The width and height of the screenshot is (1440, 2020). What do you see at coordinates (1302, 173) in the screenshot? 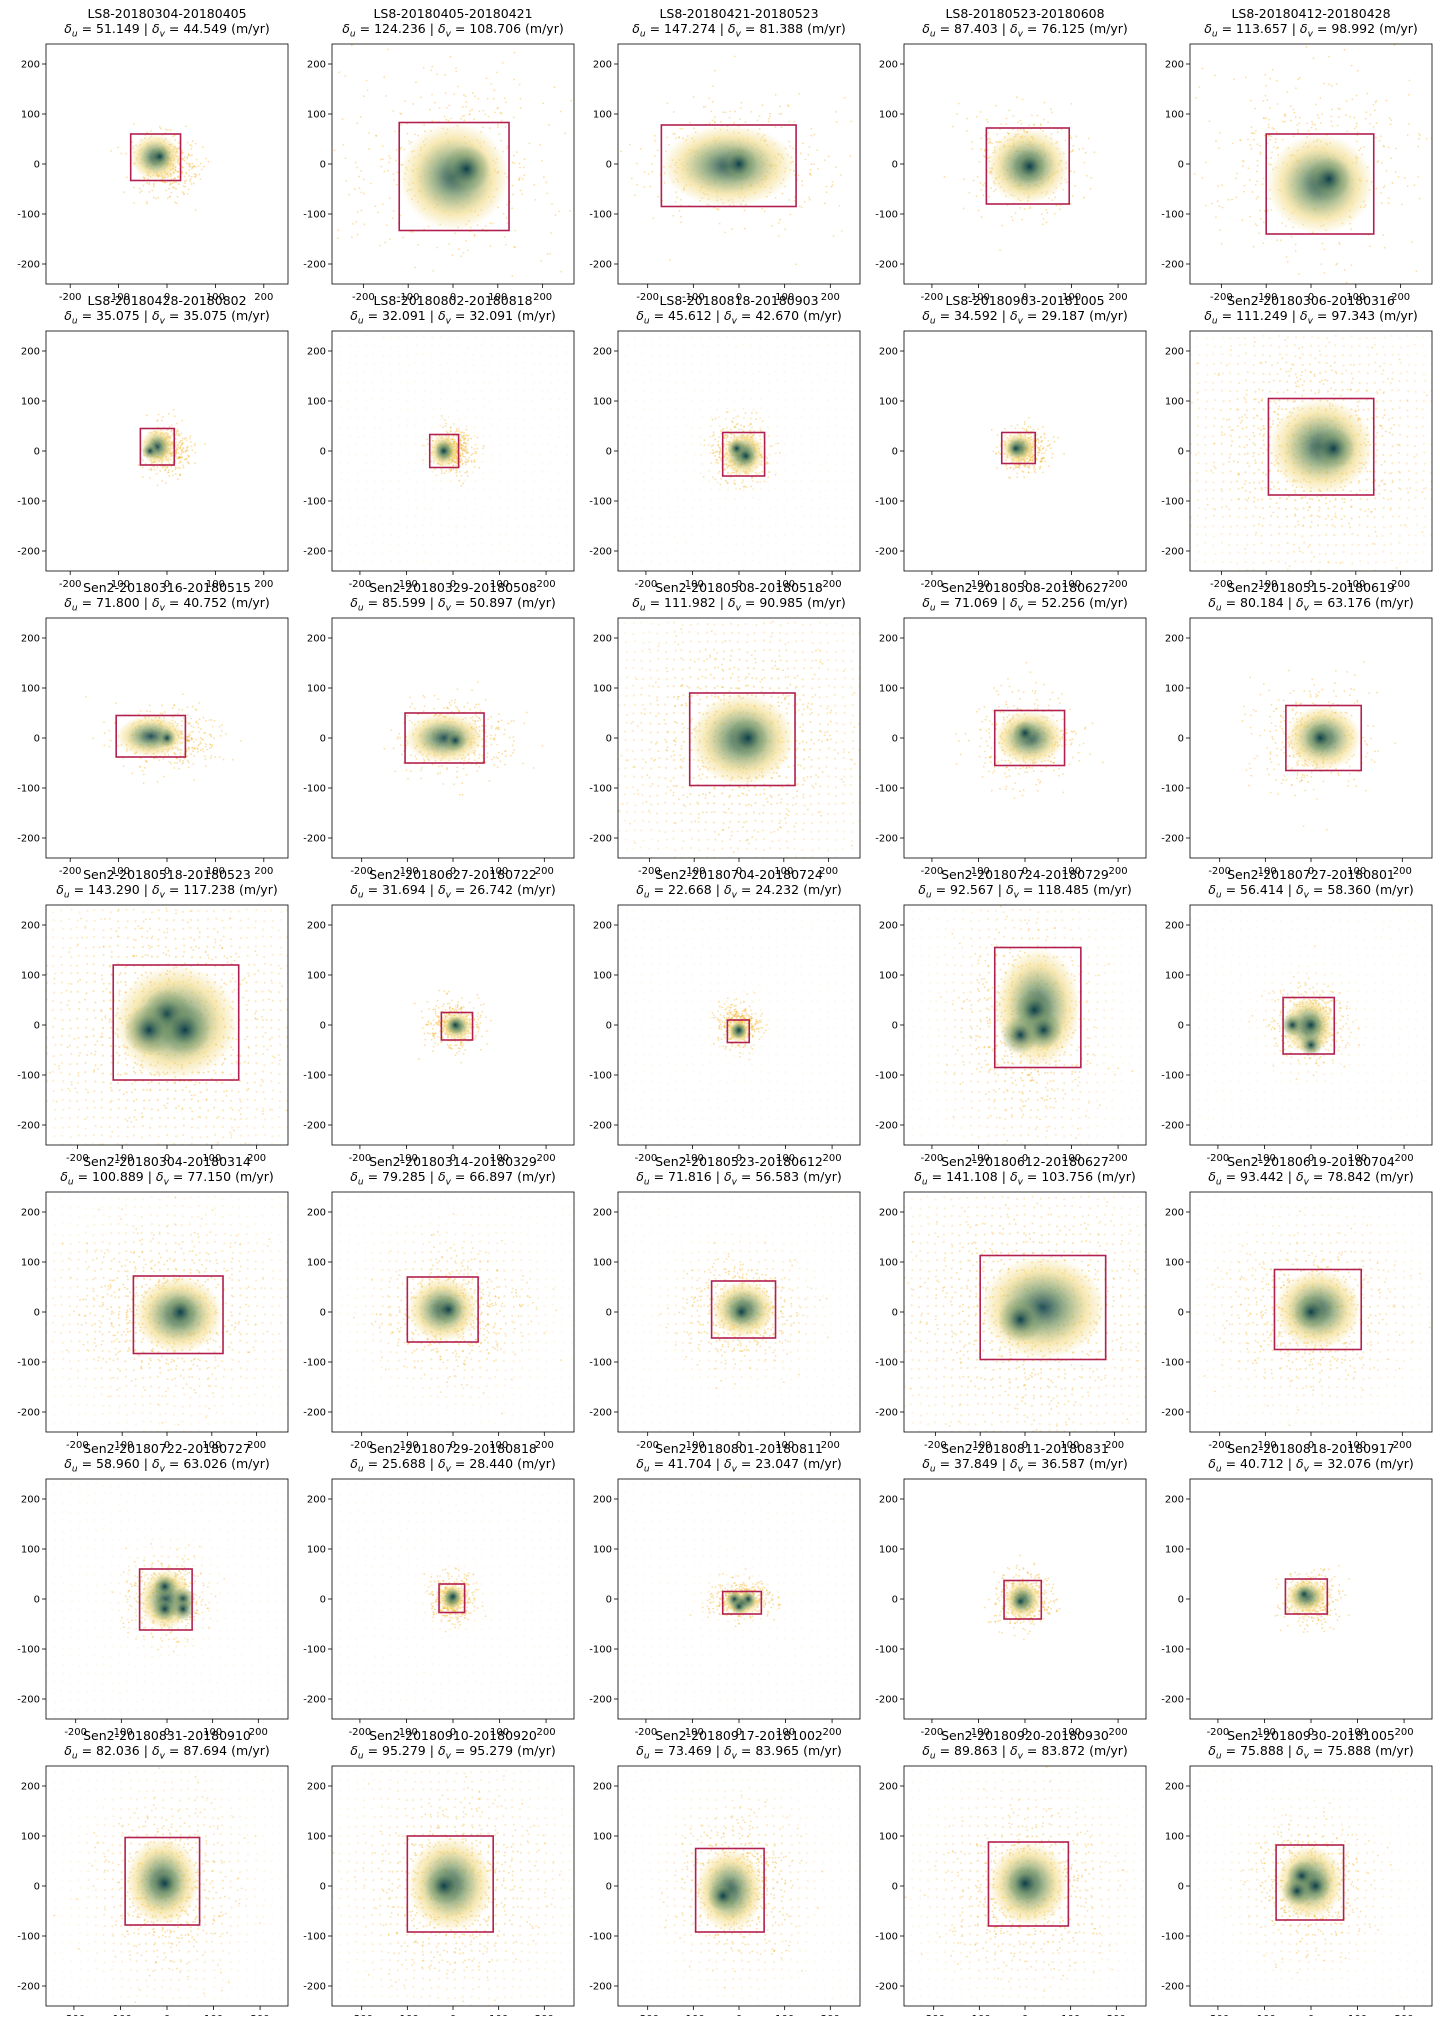
I see `plot-area` at bounding box center [1302, 173].